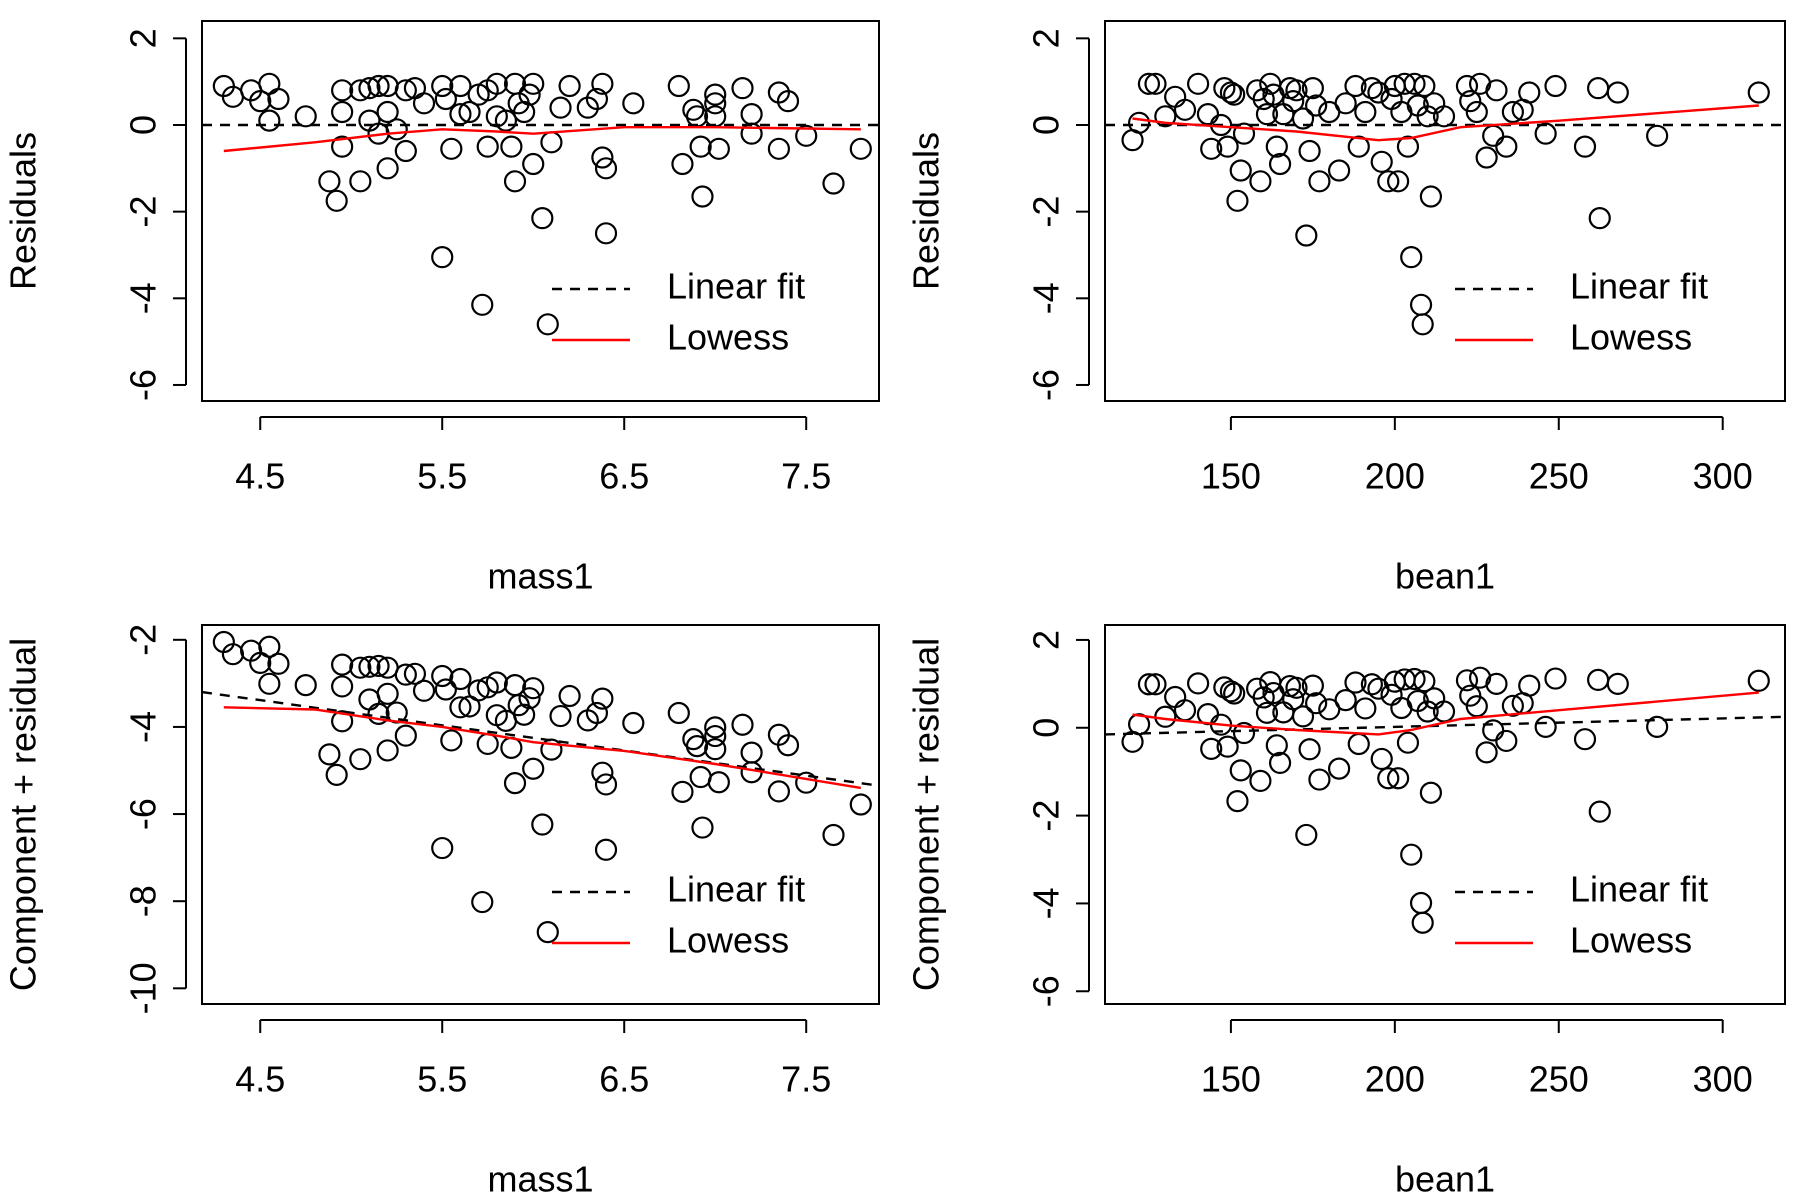 Image resolution: width=1800 pixels, height=1200 pixels. Describe the element at coordinates (1723, 476) in the screenshot. I see `x-tick-label: 300` at that location.